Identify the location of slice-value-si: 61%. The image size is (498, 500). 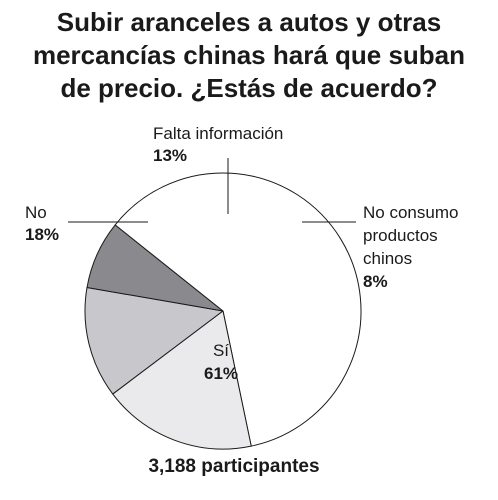
(221, 373).